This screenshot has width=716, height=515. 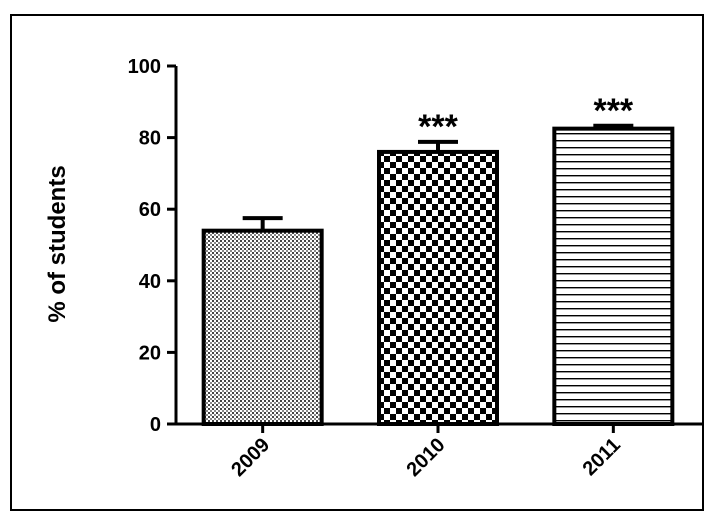 What do you see at coordinates (155, 425) in the screenshot?
I see `y-tick-label: 0` at bounding box center [155, 425].